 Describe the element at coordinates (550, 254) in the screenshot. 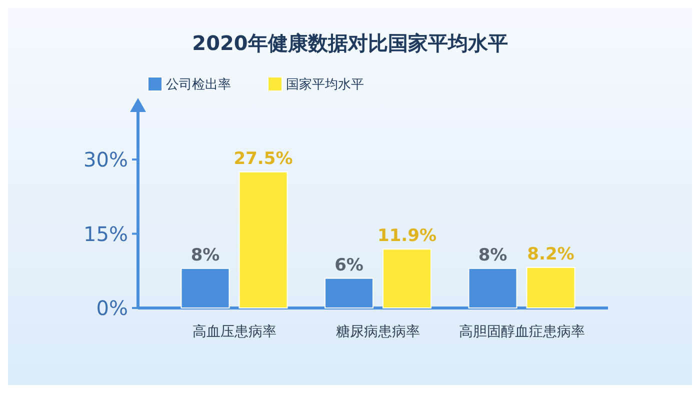

I see `data-label: 8.2%` at that location.